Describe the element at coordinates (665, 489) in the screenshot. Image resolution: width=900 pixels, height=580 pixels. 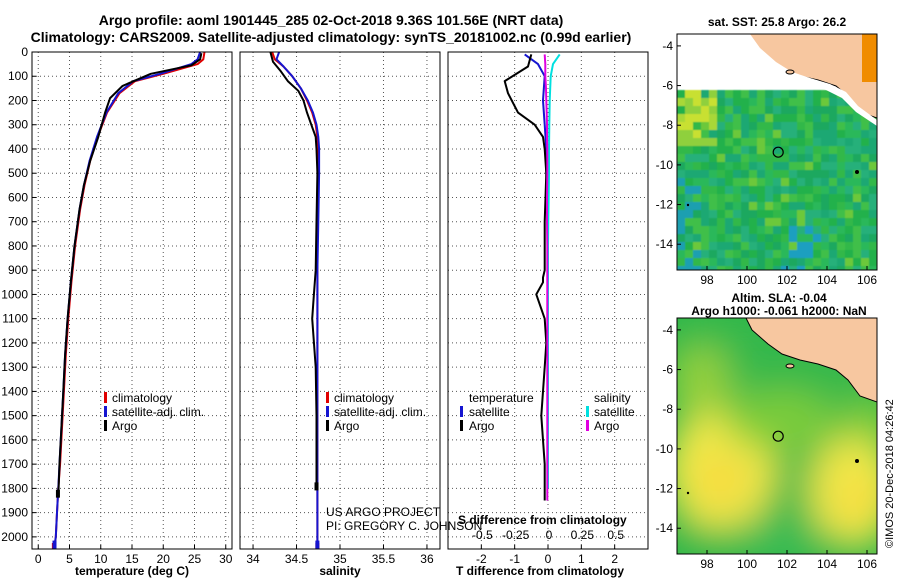
I see `lat-tick-label: -12` at that location.